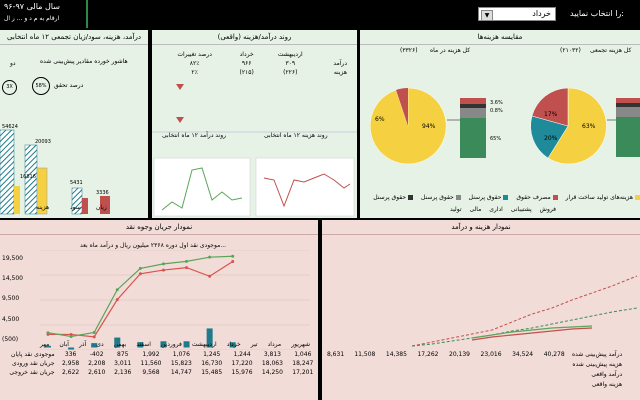  I want to click on trend-up-arrow, so click(180, 87).